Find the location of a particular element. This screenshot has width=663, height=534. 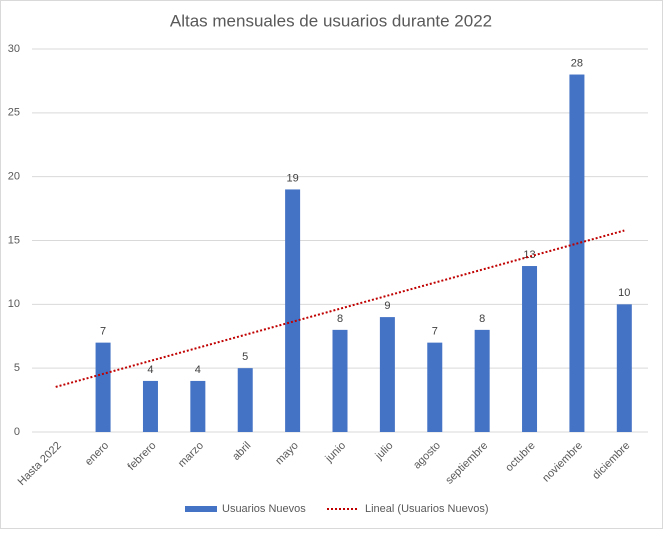

y-tick-label: 0 is located at coordinates (17, 432).